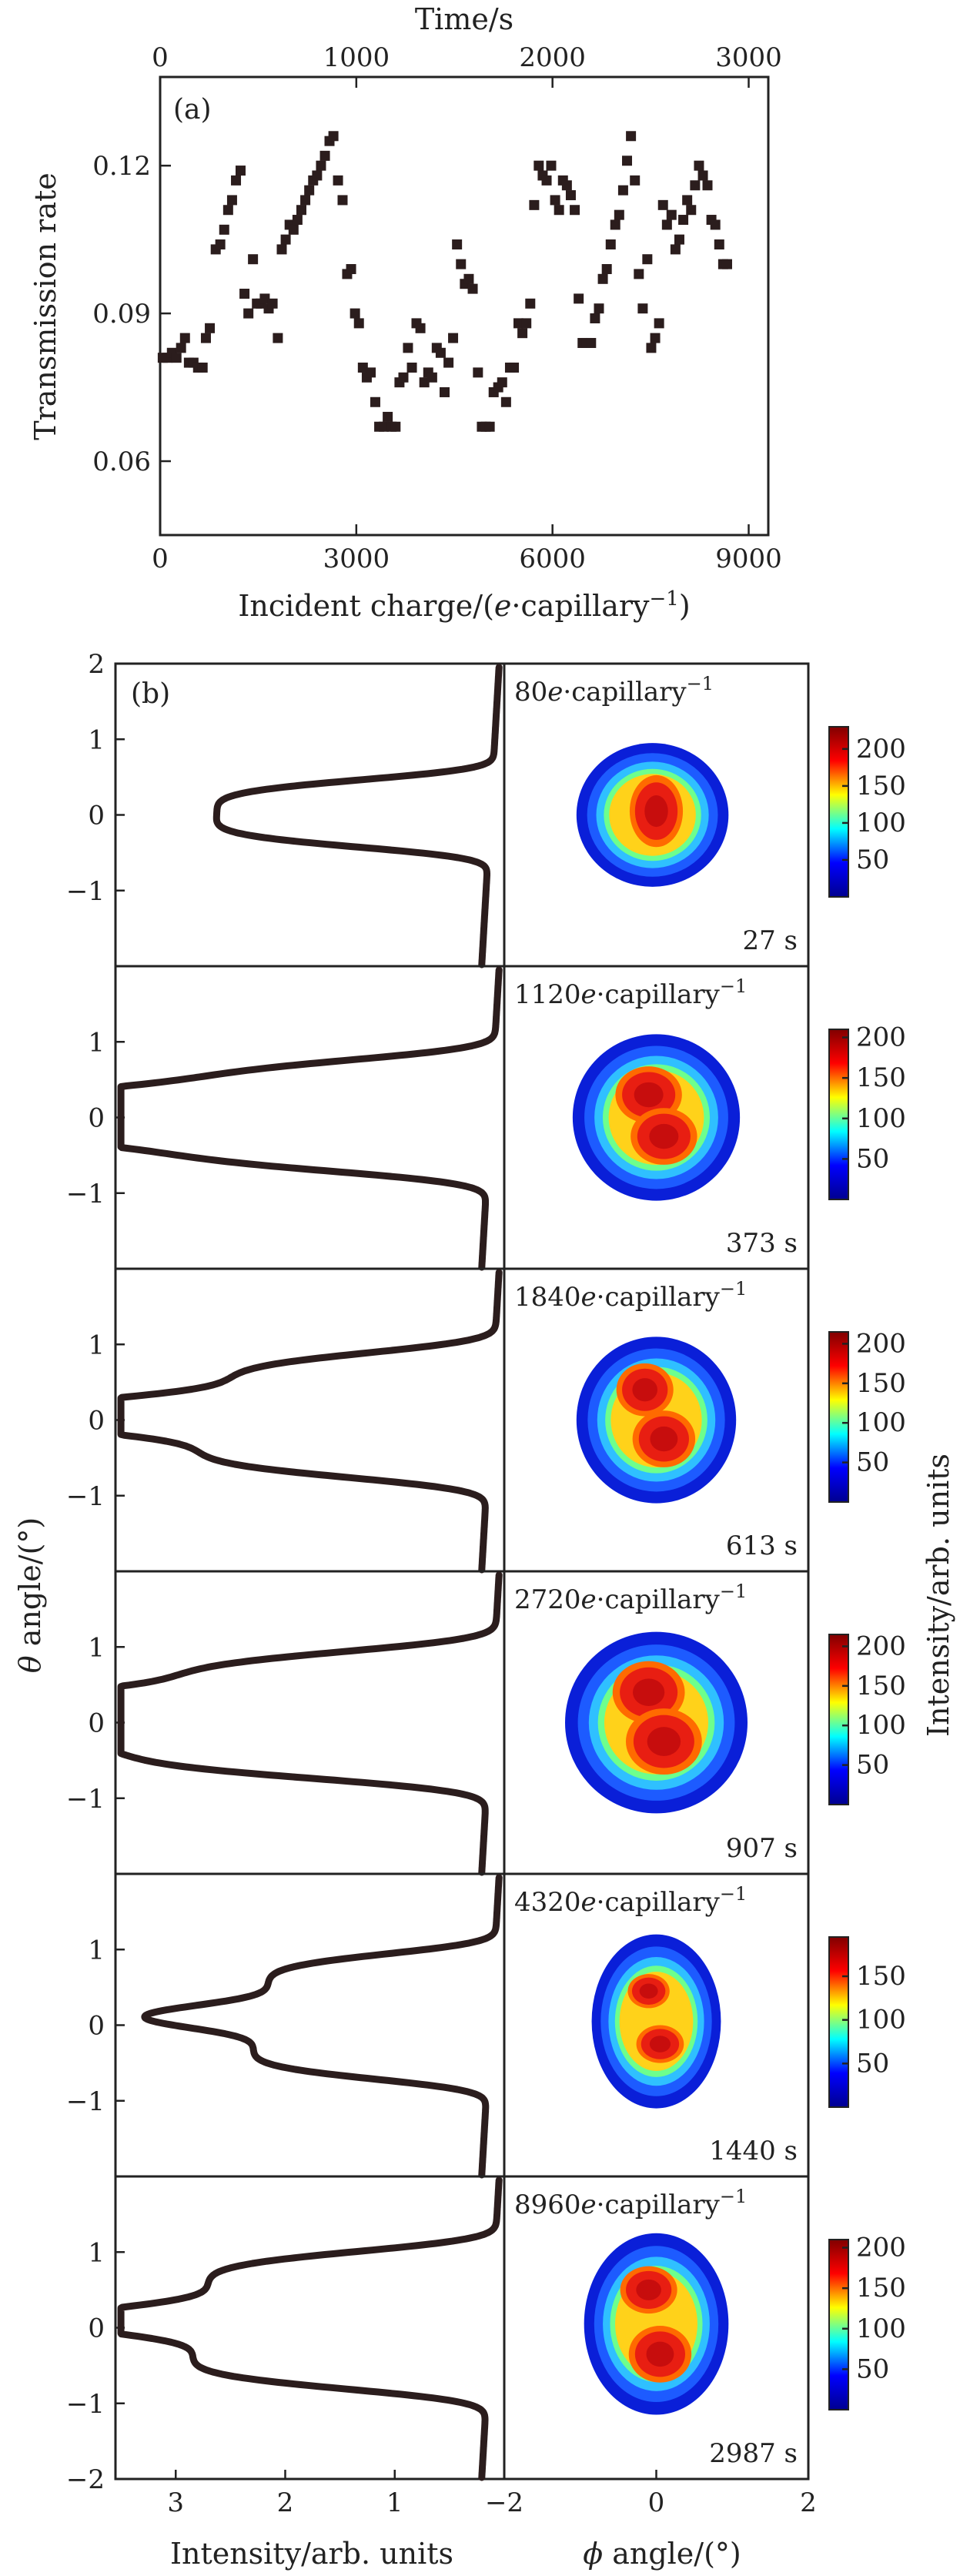 The width and height of the screenshot is (970, 2576). Describe the element at coordinates (808, 2502) in the screenshot. I see `phi-tick-label: 2` at that location.